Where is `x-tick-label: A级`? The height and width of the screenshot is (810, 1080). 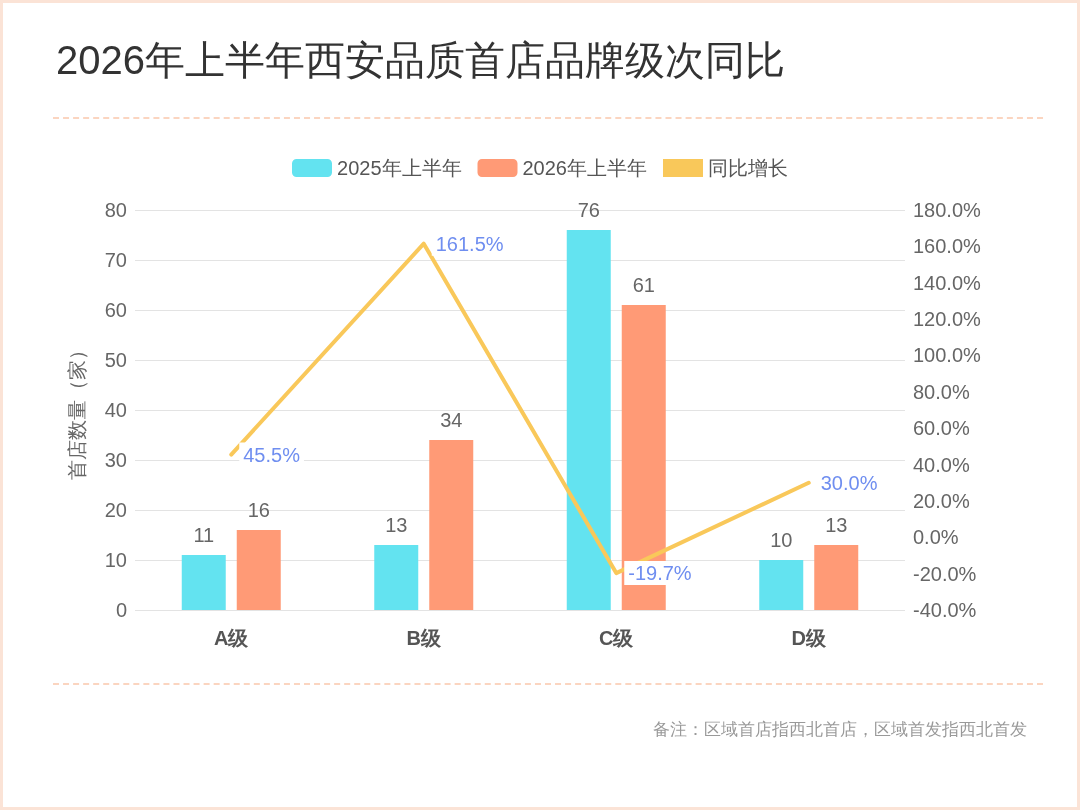 x-tick-label: A级 is located at coordinates (232, 638).